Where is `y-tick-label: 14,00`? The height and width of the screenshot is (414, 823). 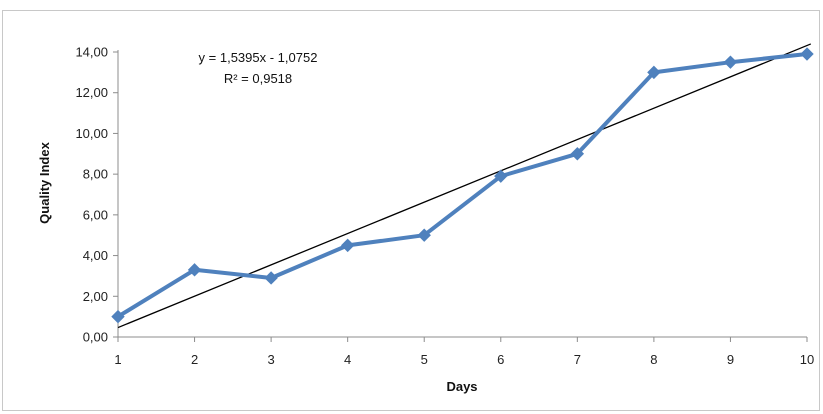
y-tick-label: 14,00 is located at coordinates (91, 52).